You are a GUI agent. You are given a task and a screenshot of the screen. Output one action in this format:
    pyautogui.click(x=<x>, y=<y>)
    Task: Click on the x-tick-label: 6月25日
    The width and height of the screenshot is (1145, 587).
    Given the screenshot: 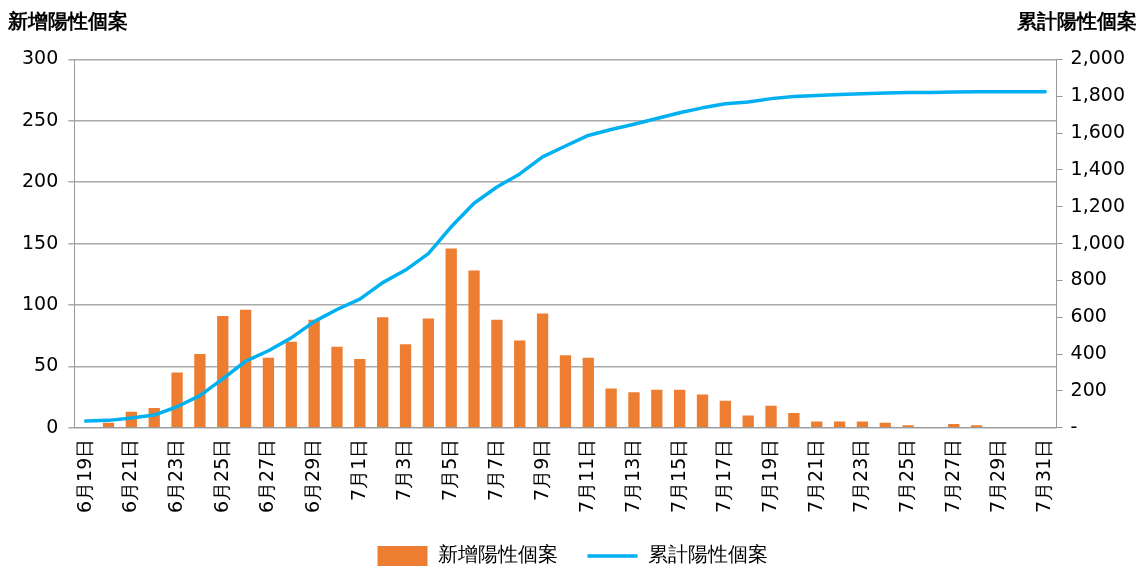 What is the action you would take?
    pyautogui.click(x=220, y=475)
    